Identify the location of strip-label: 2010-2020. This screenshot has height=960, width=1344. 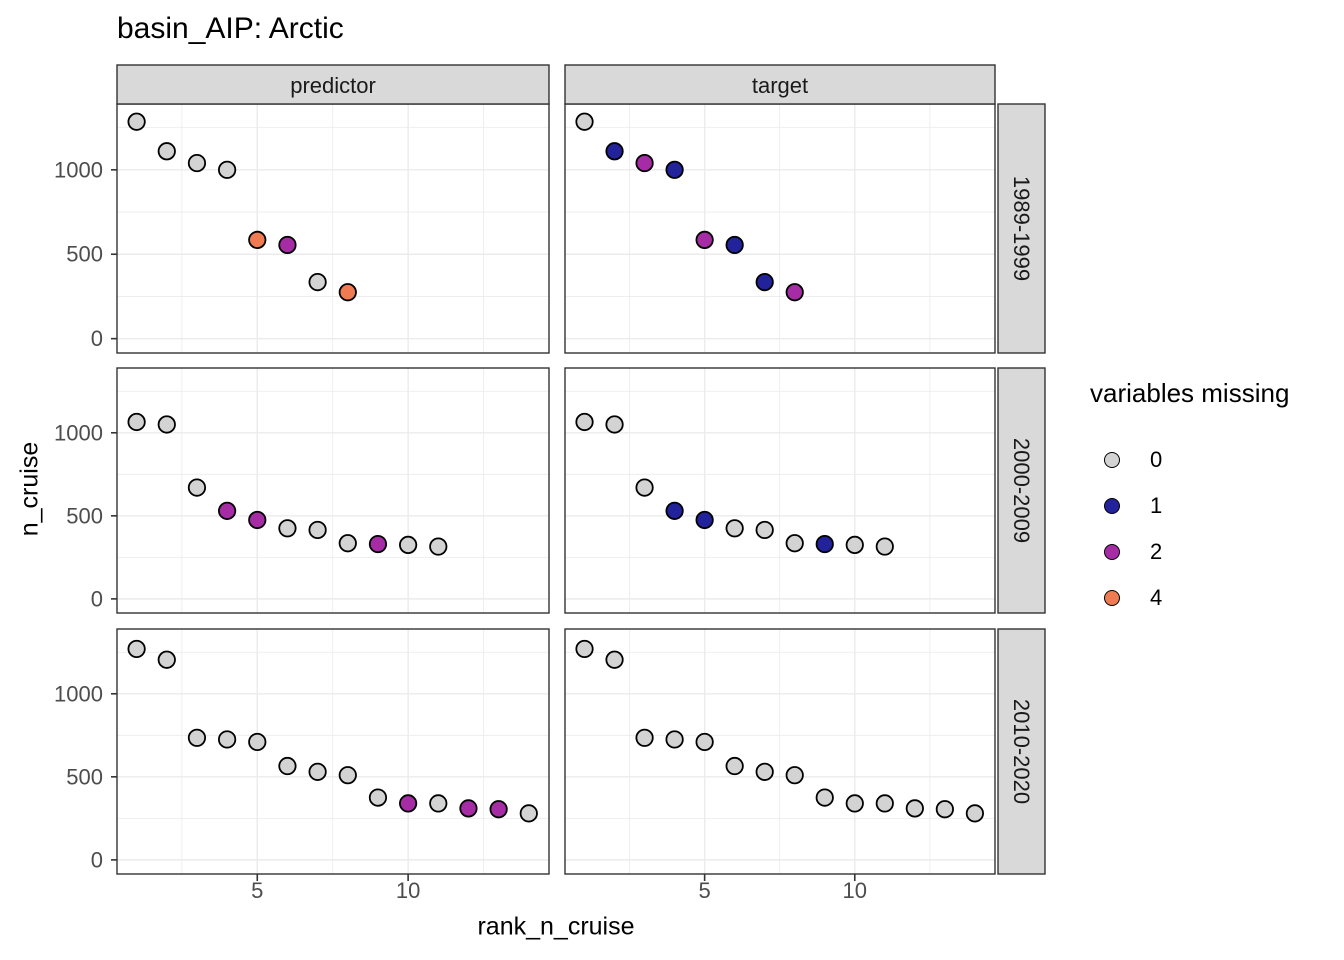
(1021, 751).